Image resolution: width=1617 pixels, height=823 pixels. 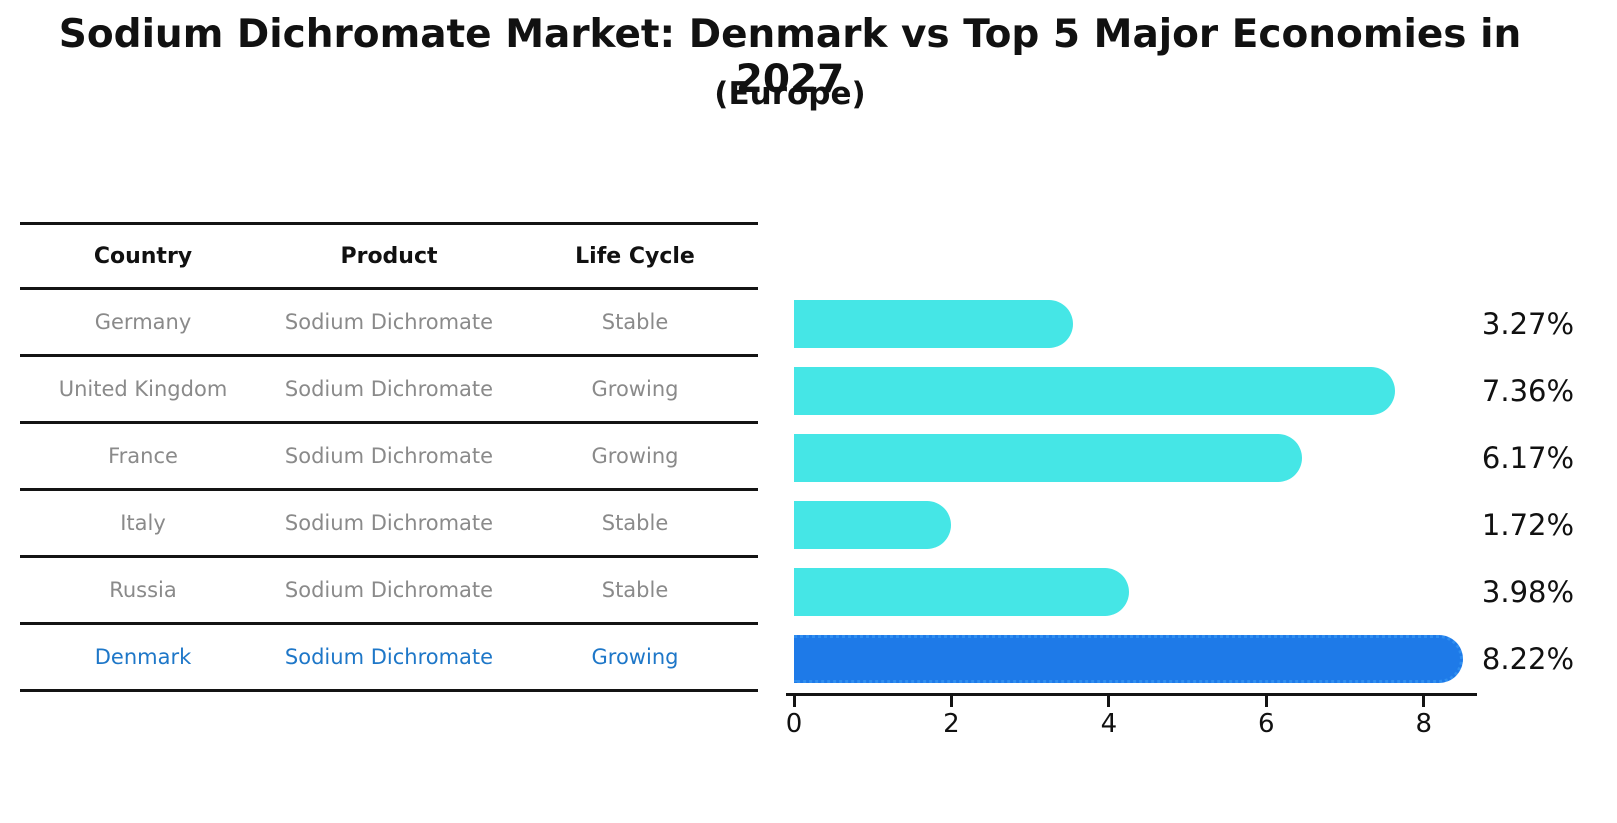 I want to click on value-label-germany: 3.27%, so click(x=1528, y=323).